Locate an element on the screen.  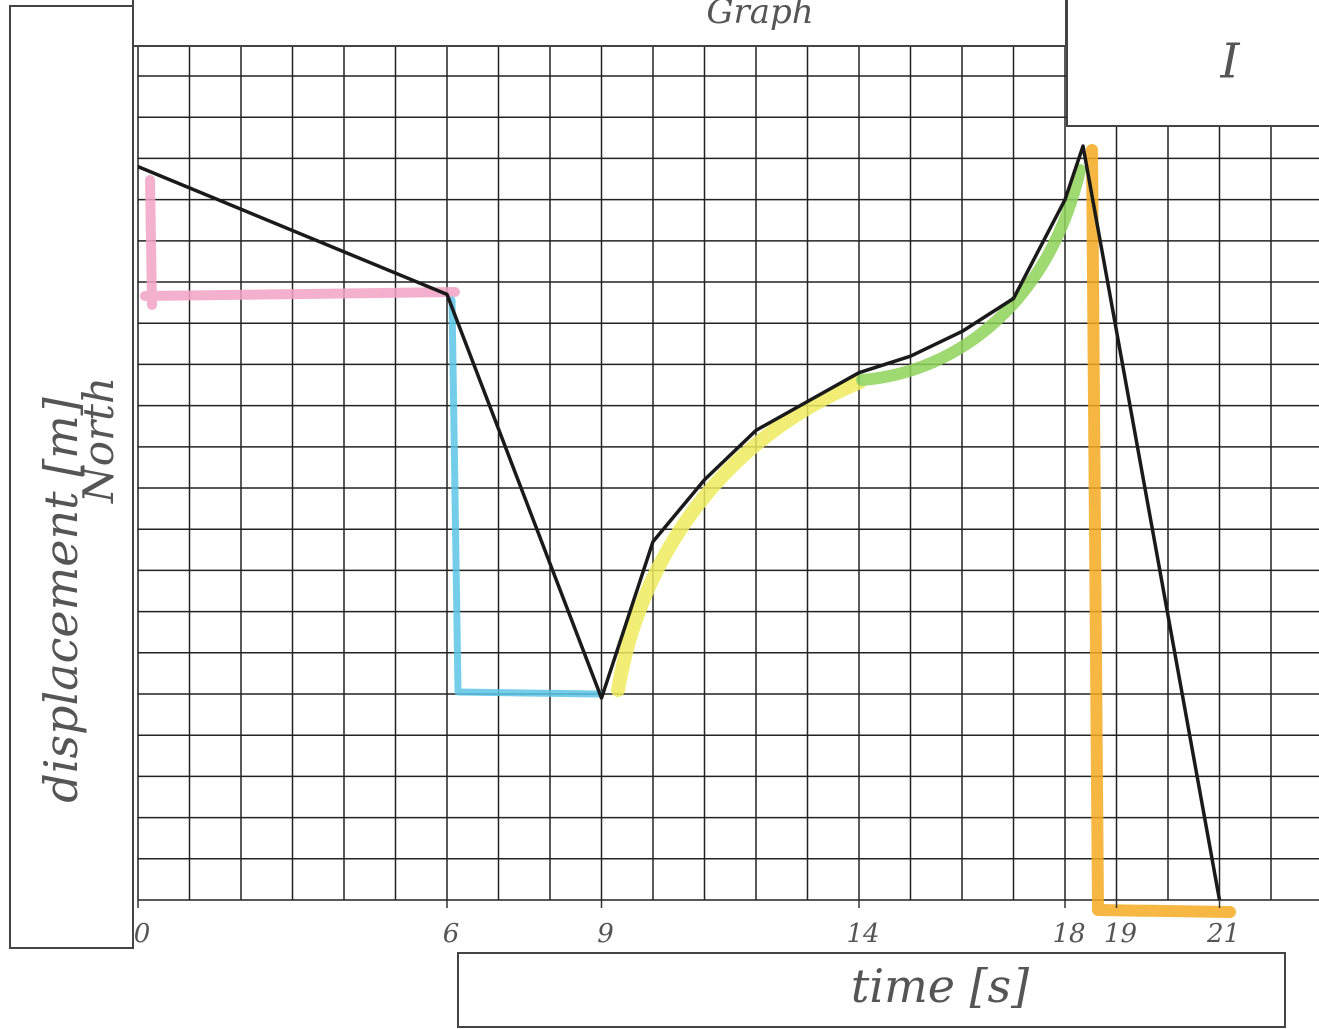
green-highlight is located at coordinates (971, 275).